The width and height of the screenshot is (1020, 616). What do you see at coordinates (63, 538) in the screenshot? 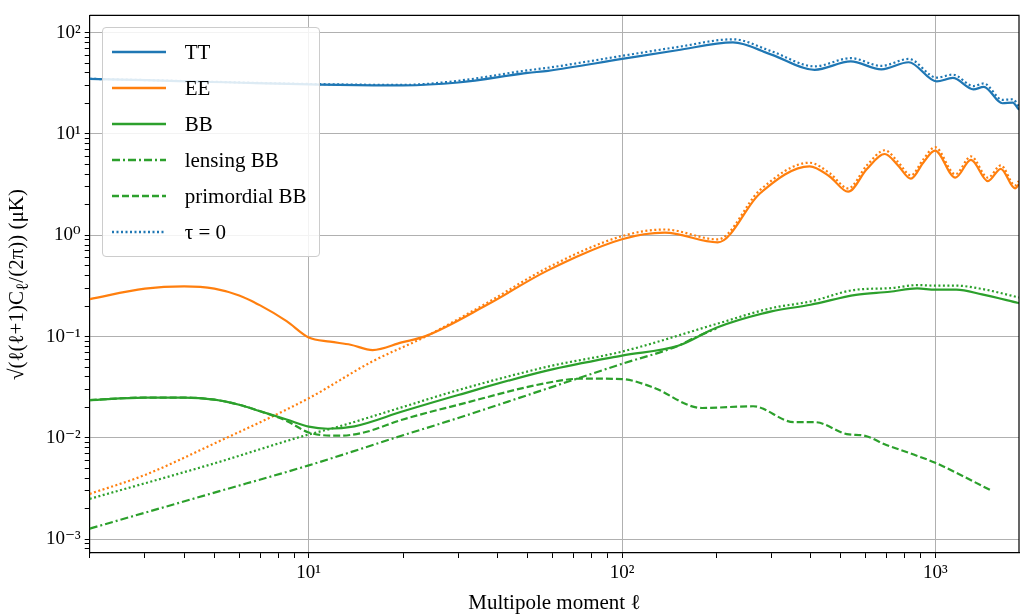
I see `y-tick-label: 10⁻³` at bounding box center [63, 538].